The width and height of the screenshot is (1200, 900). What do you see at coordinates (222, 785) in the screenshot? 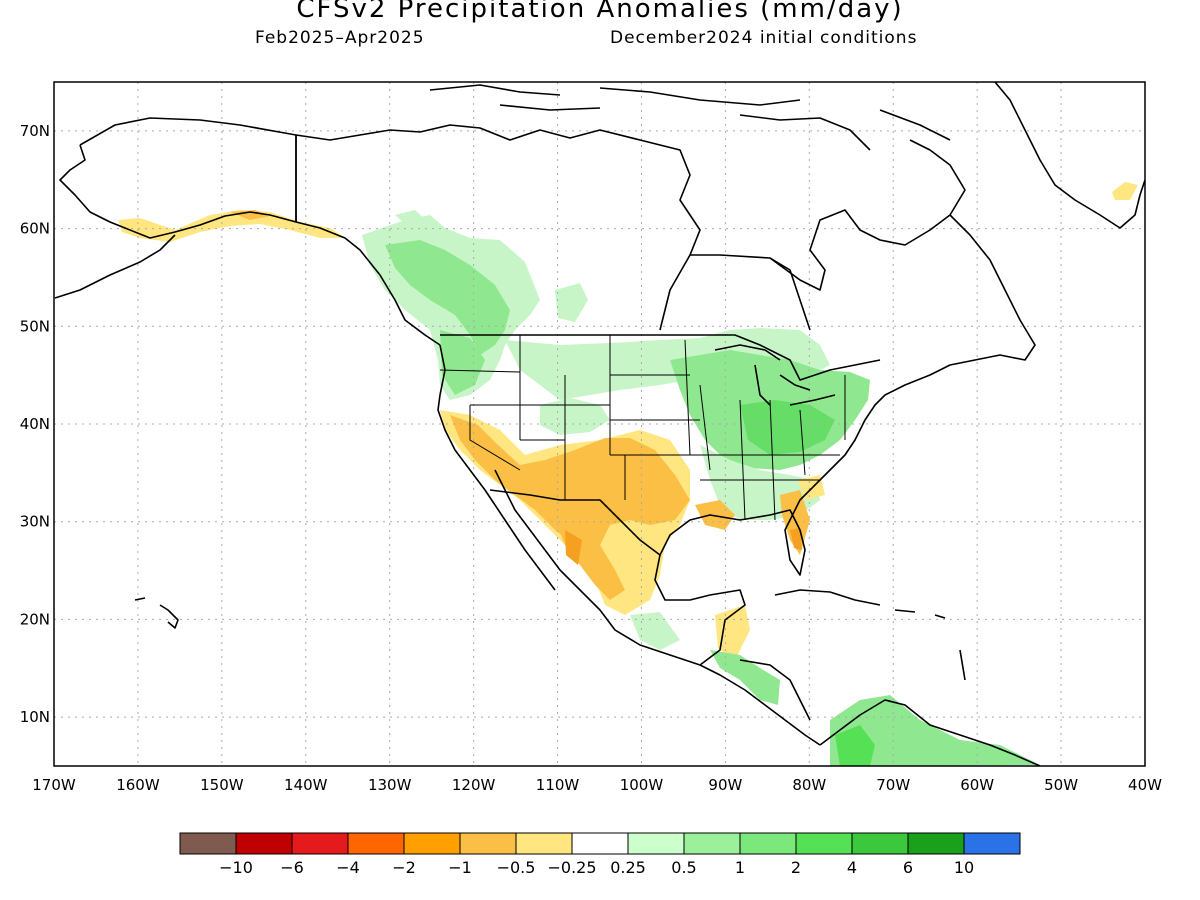
I see `lon-tick-label: 150W` at bounding box center [222, 785].